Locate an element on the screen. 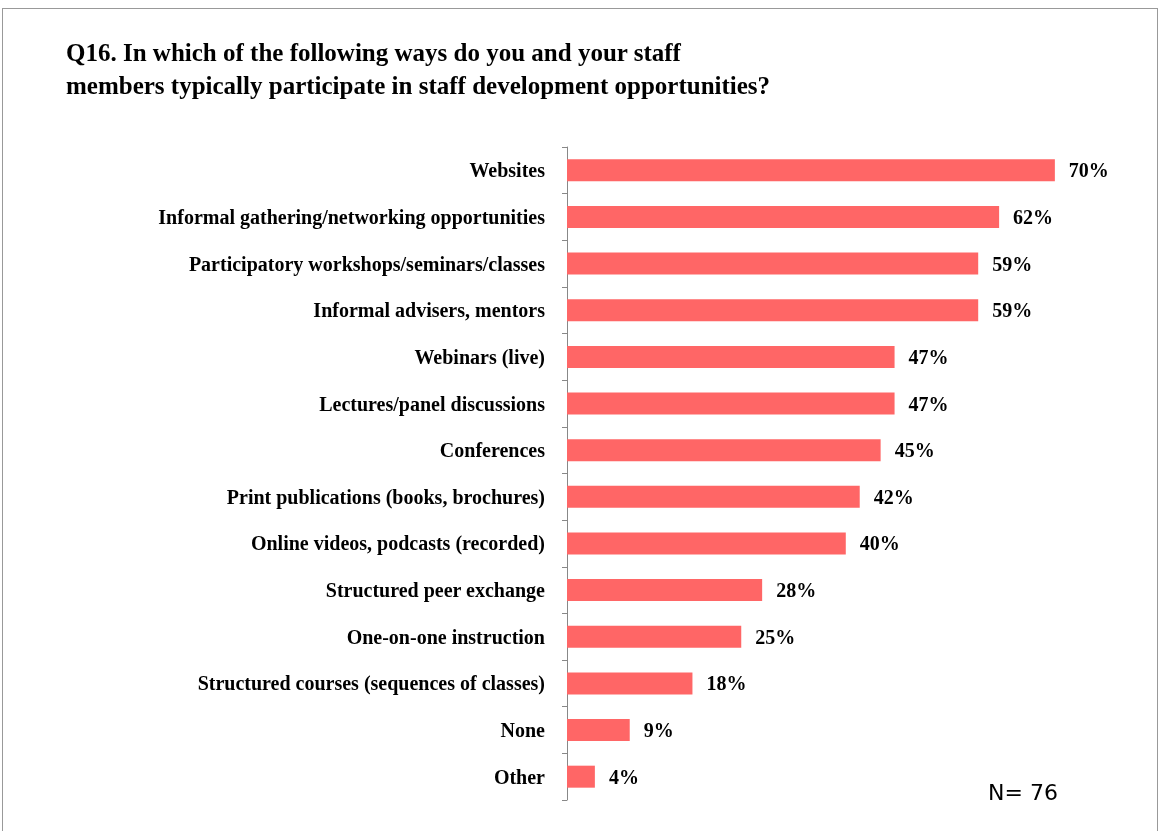 Image resolution: width=1162 pixels, height=831 pixels. y-tick-label: Structured courses (sequences of classes) is located at coordinates (371, 684).